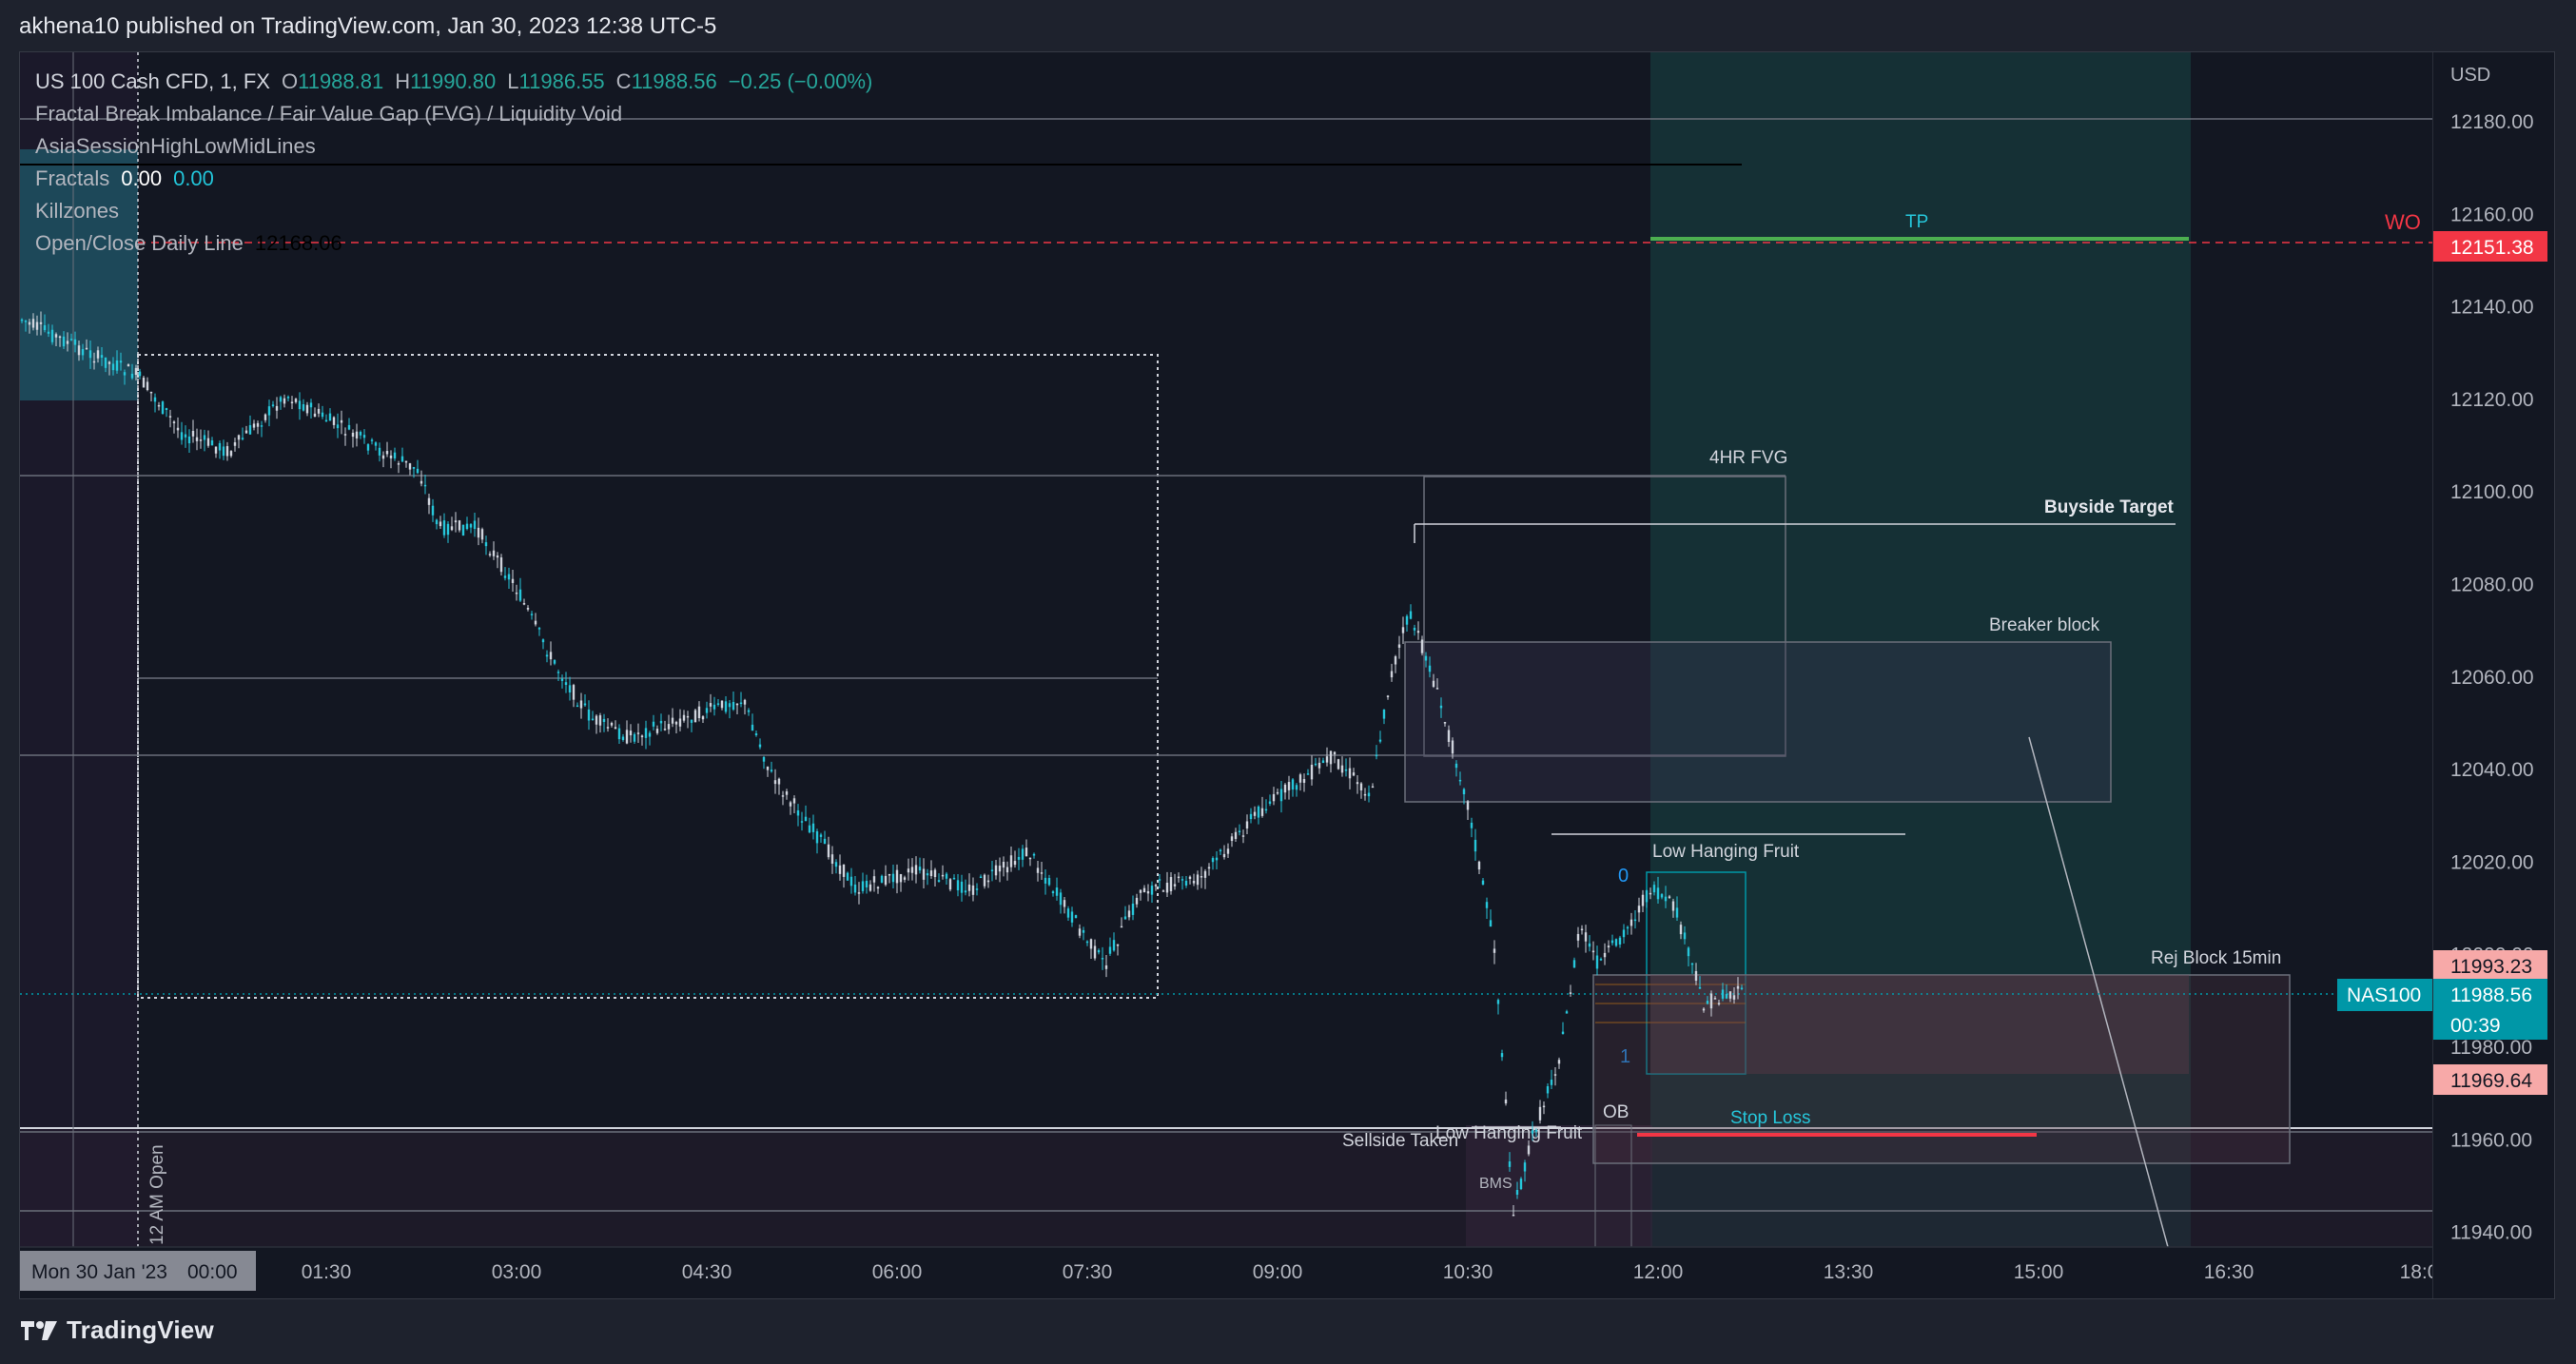 This screenshot has height=1364, width=2576. Describe the element at coordinates (1770, 1118) in the screenshot. I see `stop-loss-label: Stop Loss` at that location.